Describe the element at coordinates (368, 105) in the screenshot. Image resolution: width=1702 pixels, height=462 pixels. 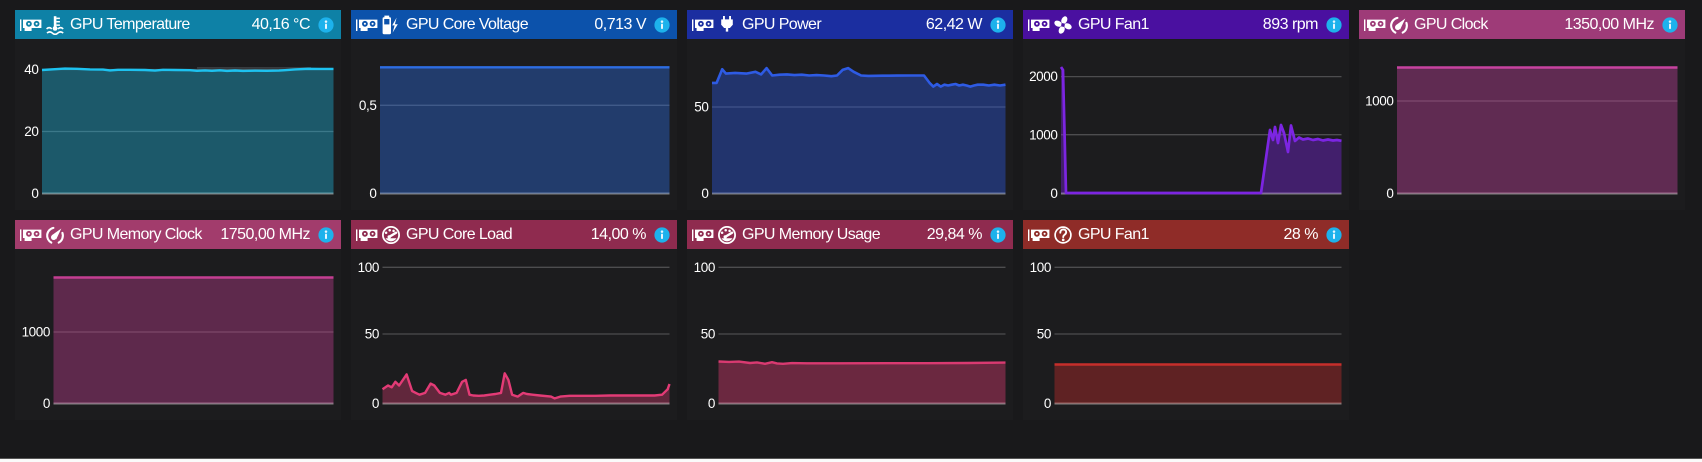
I see `svg-text: 0,5` at that location.